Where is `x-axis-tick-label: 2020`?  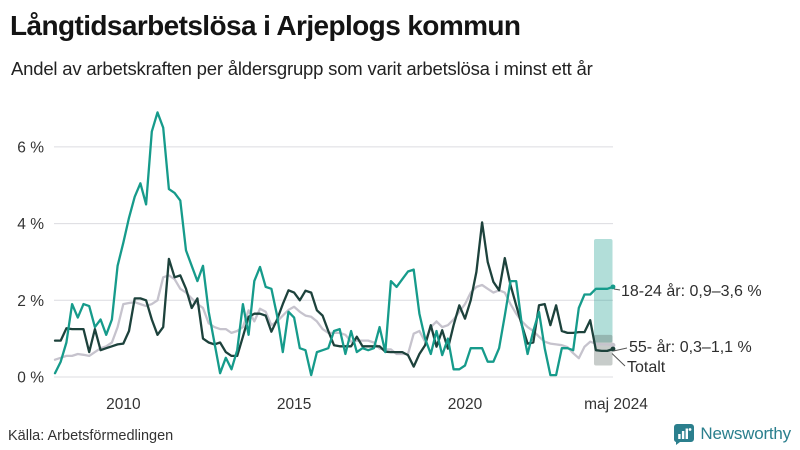 x-axis-tick-label: 2020 is located at coordinates (465, 404).